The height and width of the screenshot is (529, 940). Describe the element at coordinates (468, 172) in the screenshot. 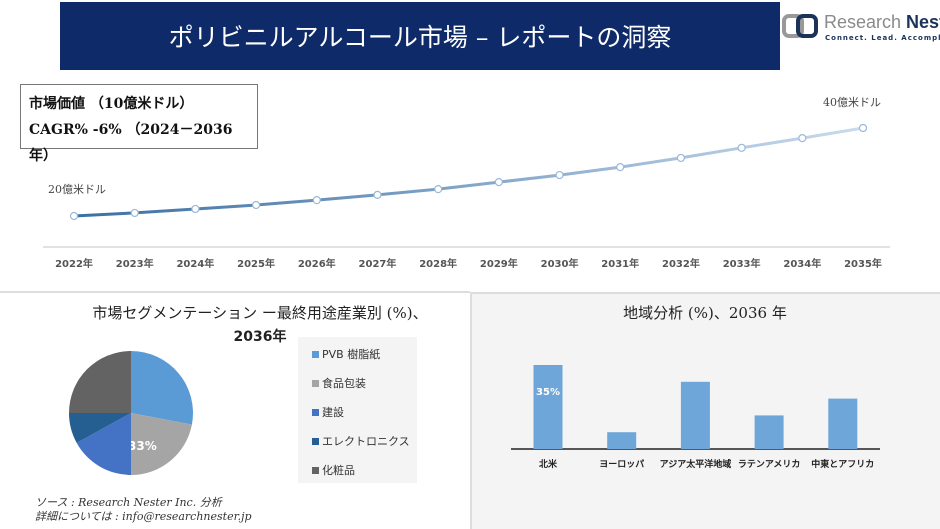

I see `market-value-line` at that location.